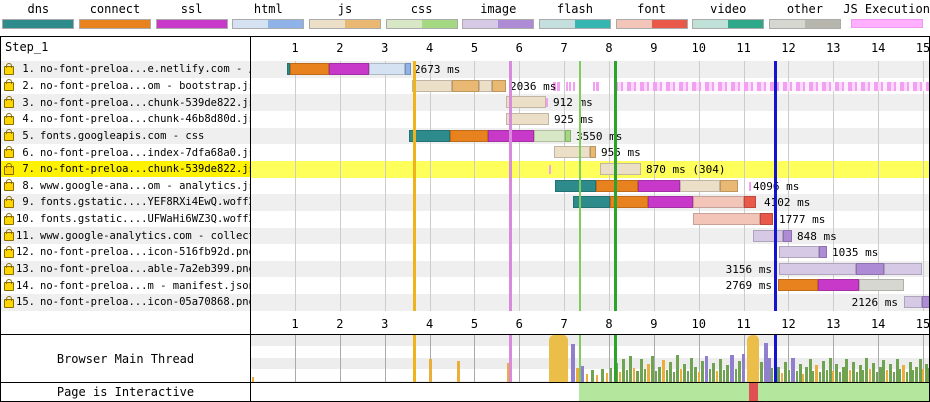 The width and height of the screenshot is (930, 402). I want to click on request-waterfall-row-8: 4096 ms, so click(590, 186).